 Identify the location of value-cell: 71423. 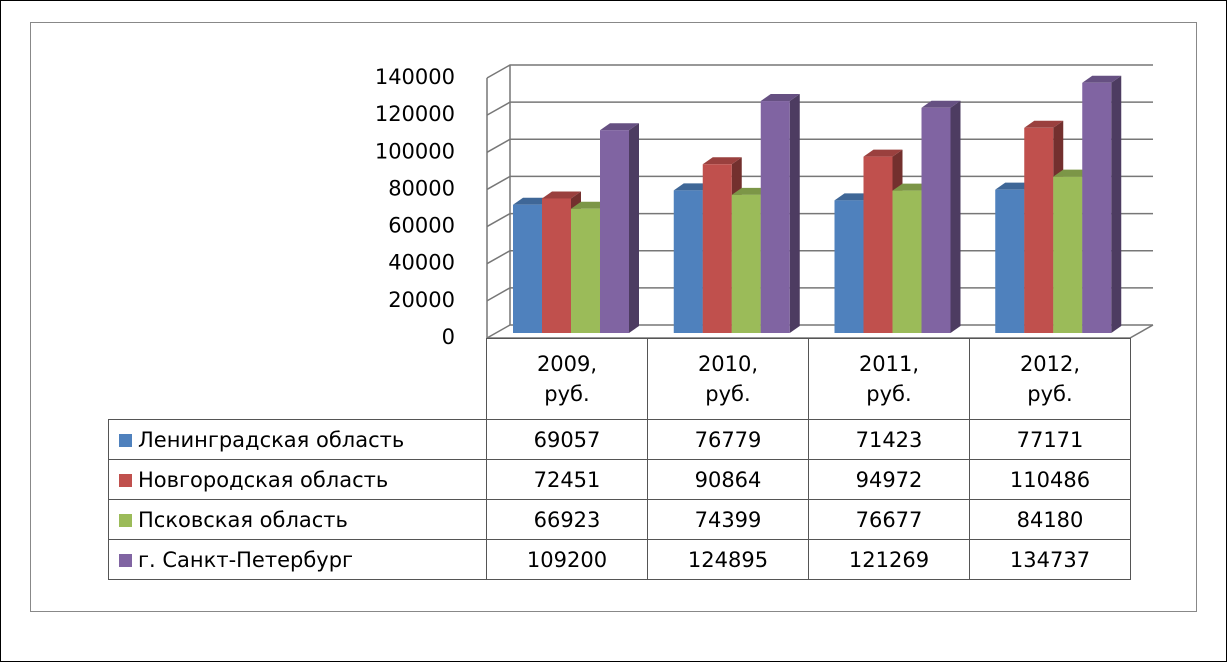
(889, 439).